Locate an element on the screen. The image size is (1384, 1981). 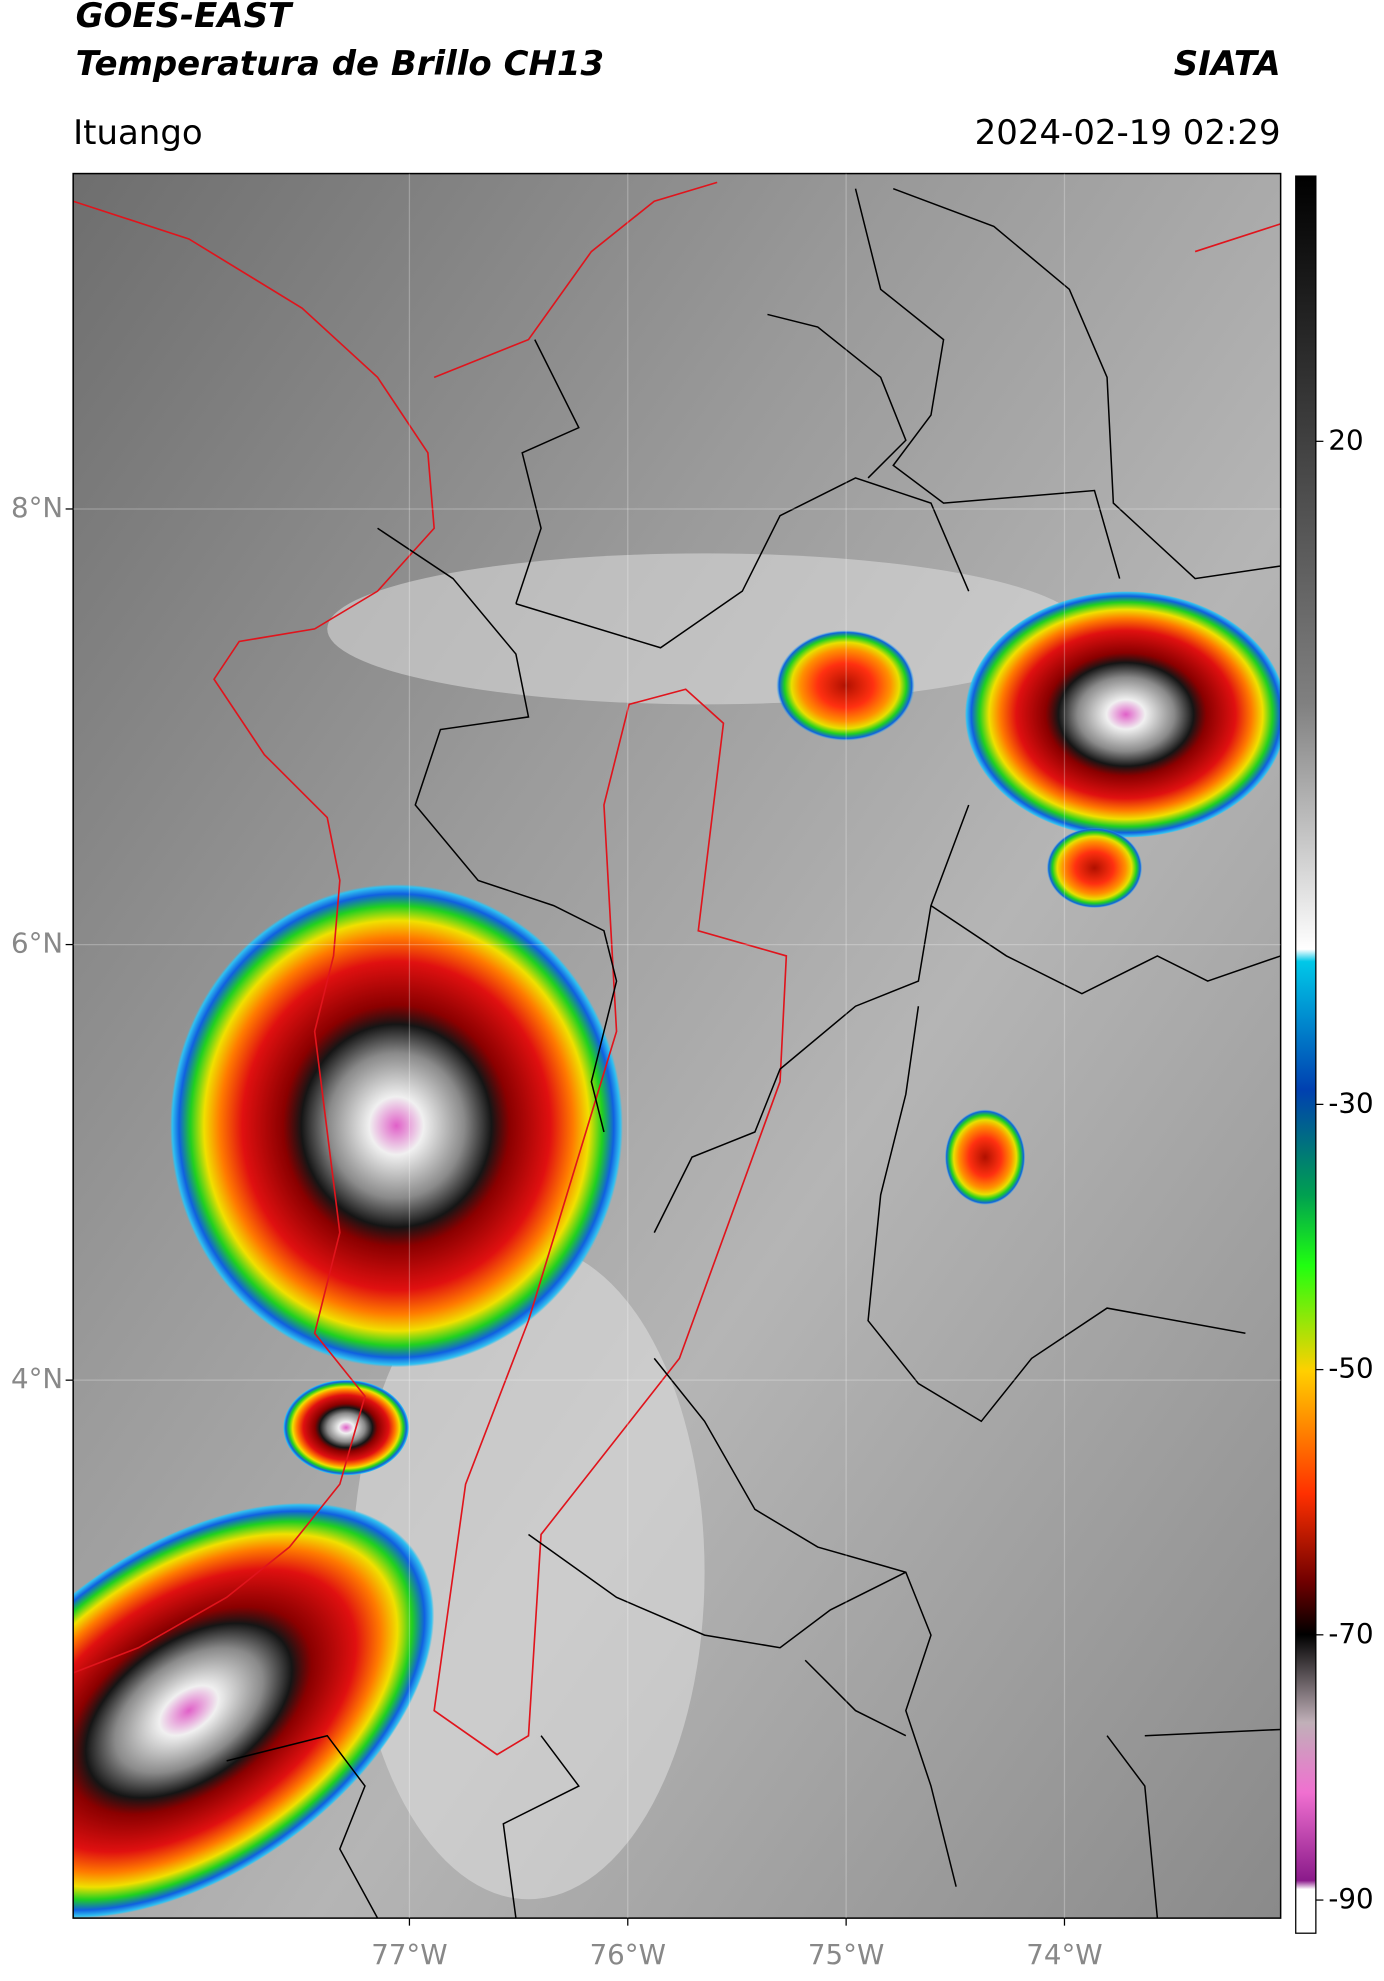
colorbar is located at coordinates (1306, 1054).